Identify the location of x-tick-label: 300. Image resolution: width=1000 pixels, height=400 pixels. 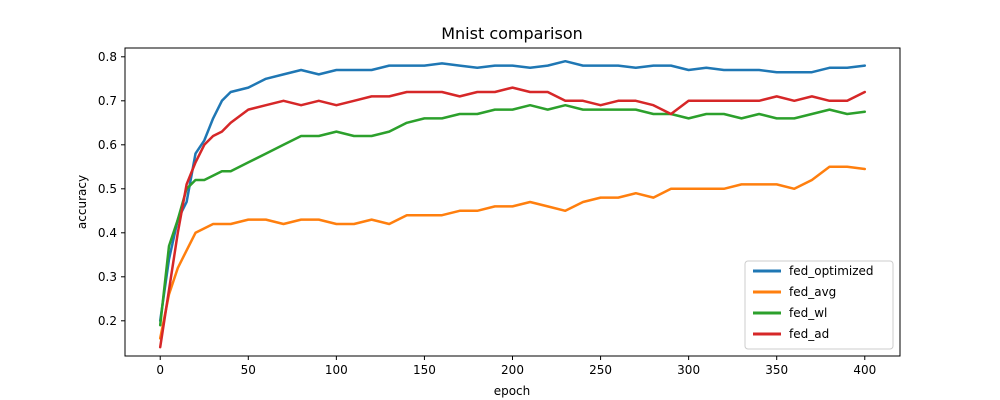
(688, 370).